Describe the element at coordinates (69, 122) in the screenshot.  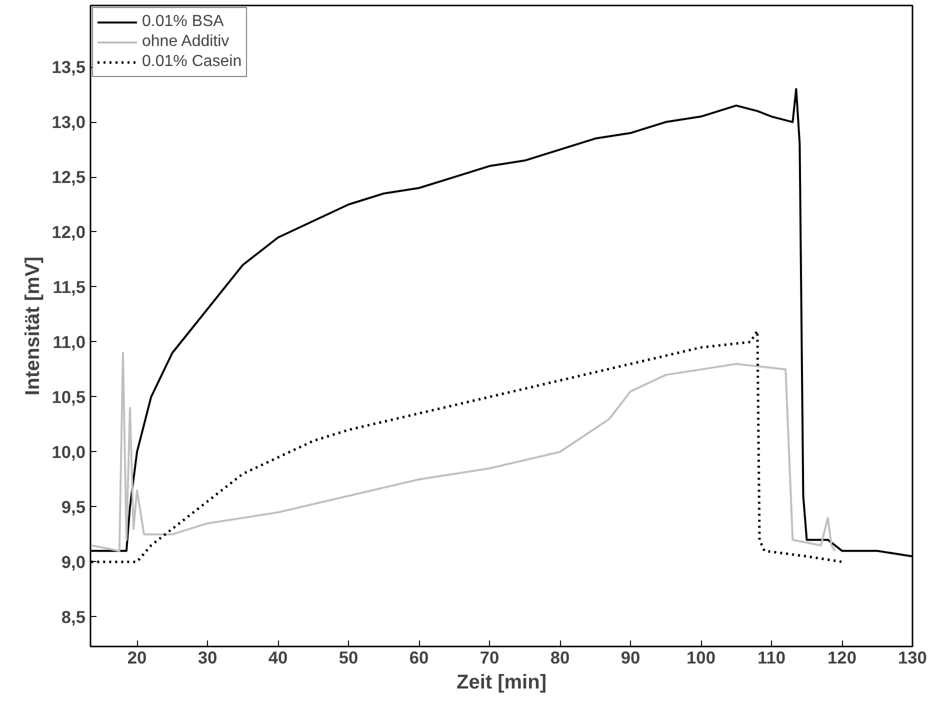
I see `y-tick-label: 13,0` at that location.